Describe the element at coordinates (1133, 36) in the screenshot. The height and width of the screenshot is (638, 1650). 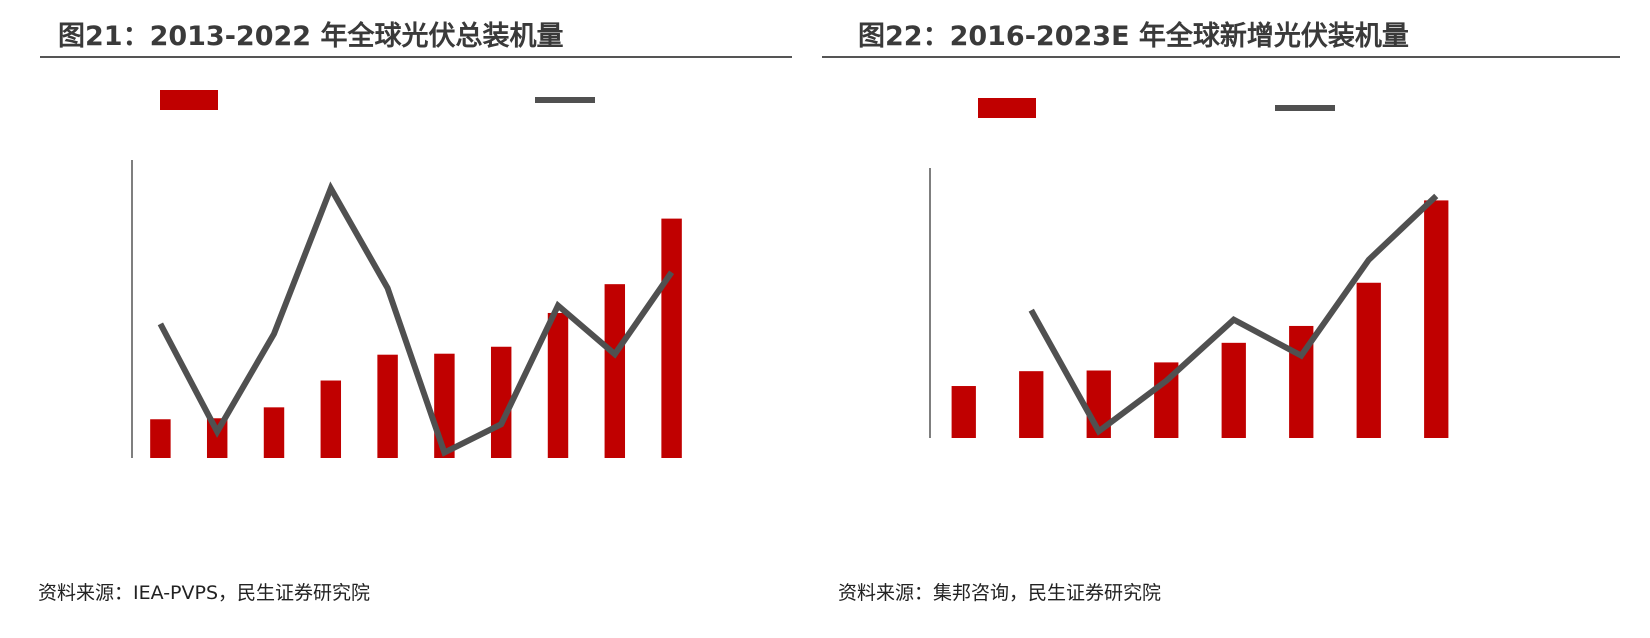
I see `chart-title-2: 图22：2016-2023E 年全球新增光伏装机量` at that location.